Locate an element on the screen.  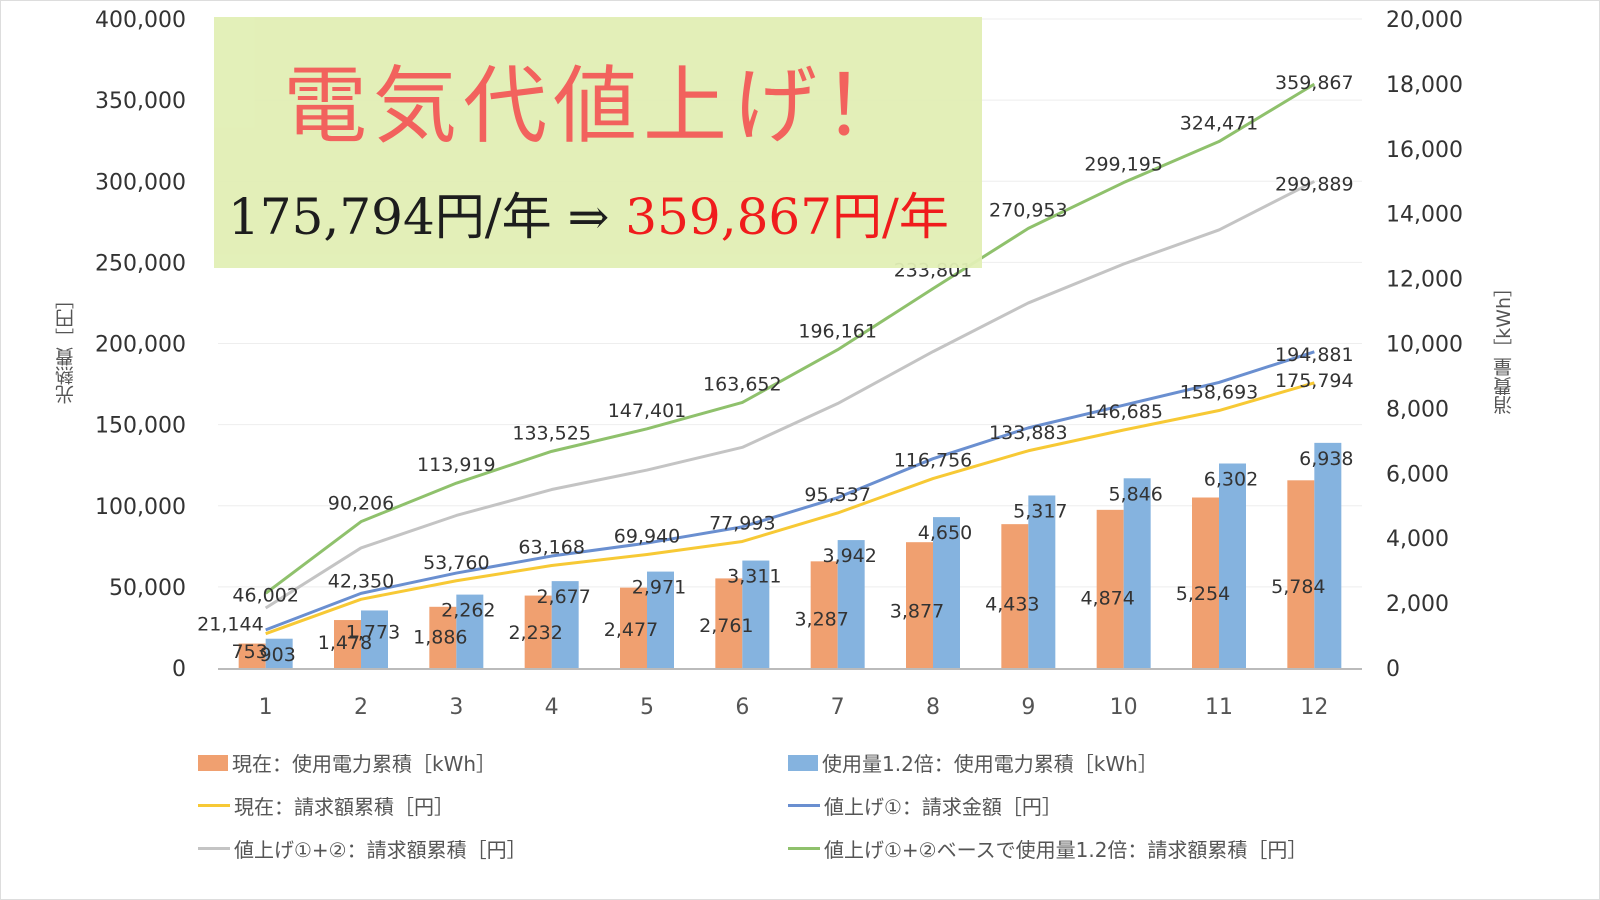
line-label-hike12-1.2x: 133,525 is located at coordinates (551, 433).